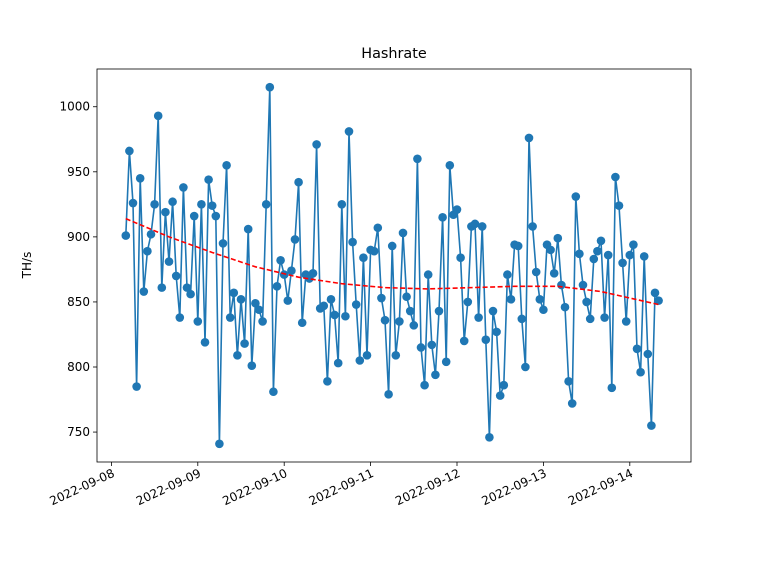 This screenshot has height=576, width=768. I want to click on y-tick-label: 850, so click(78, 302).